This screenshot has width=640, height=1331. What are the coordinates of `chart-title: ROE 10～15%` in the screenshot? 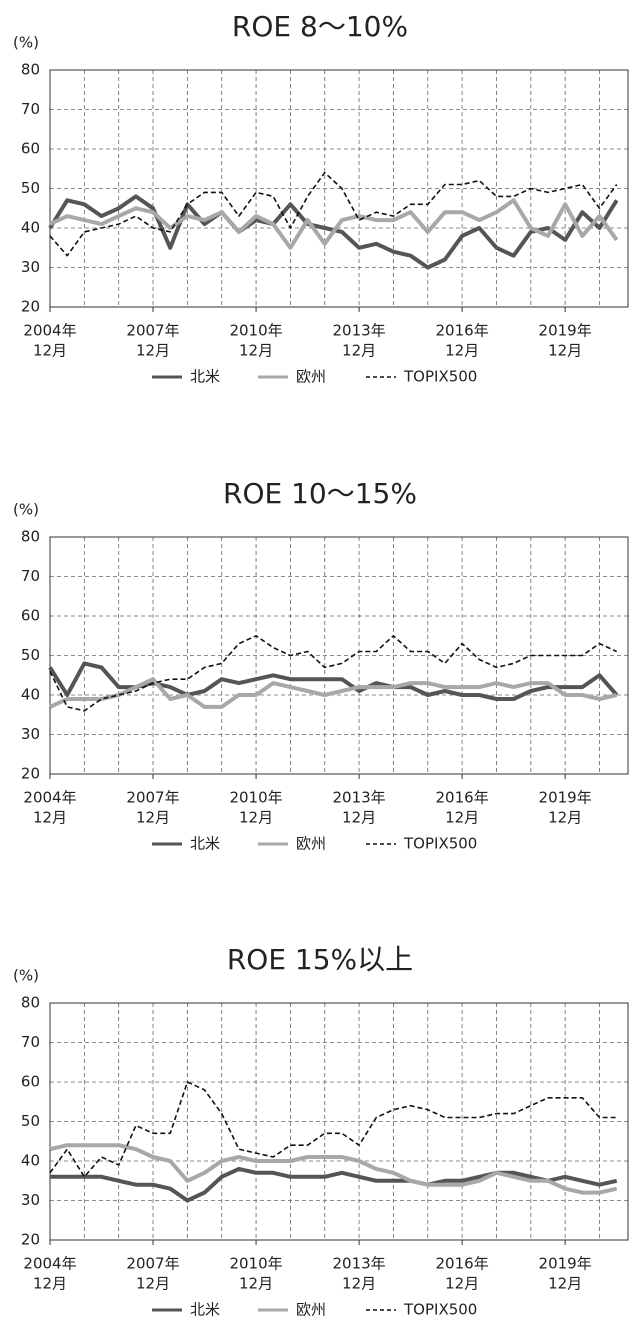 It's located at (320, 493).